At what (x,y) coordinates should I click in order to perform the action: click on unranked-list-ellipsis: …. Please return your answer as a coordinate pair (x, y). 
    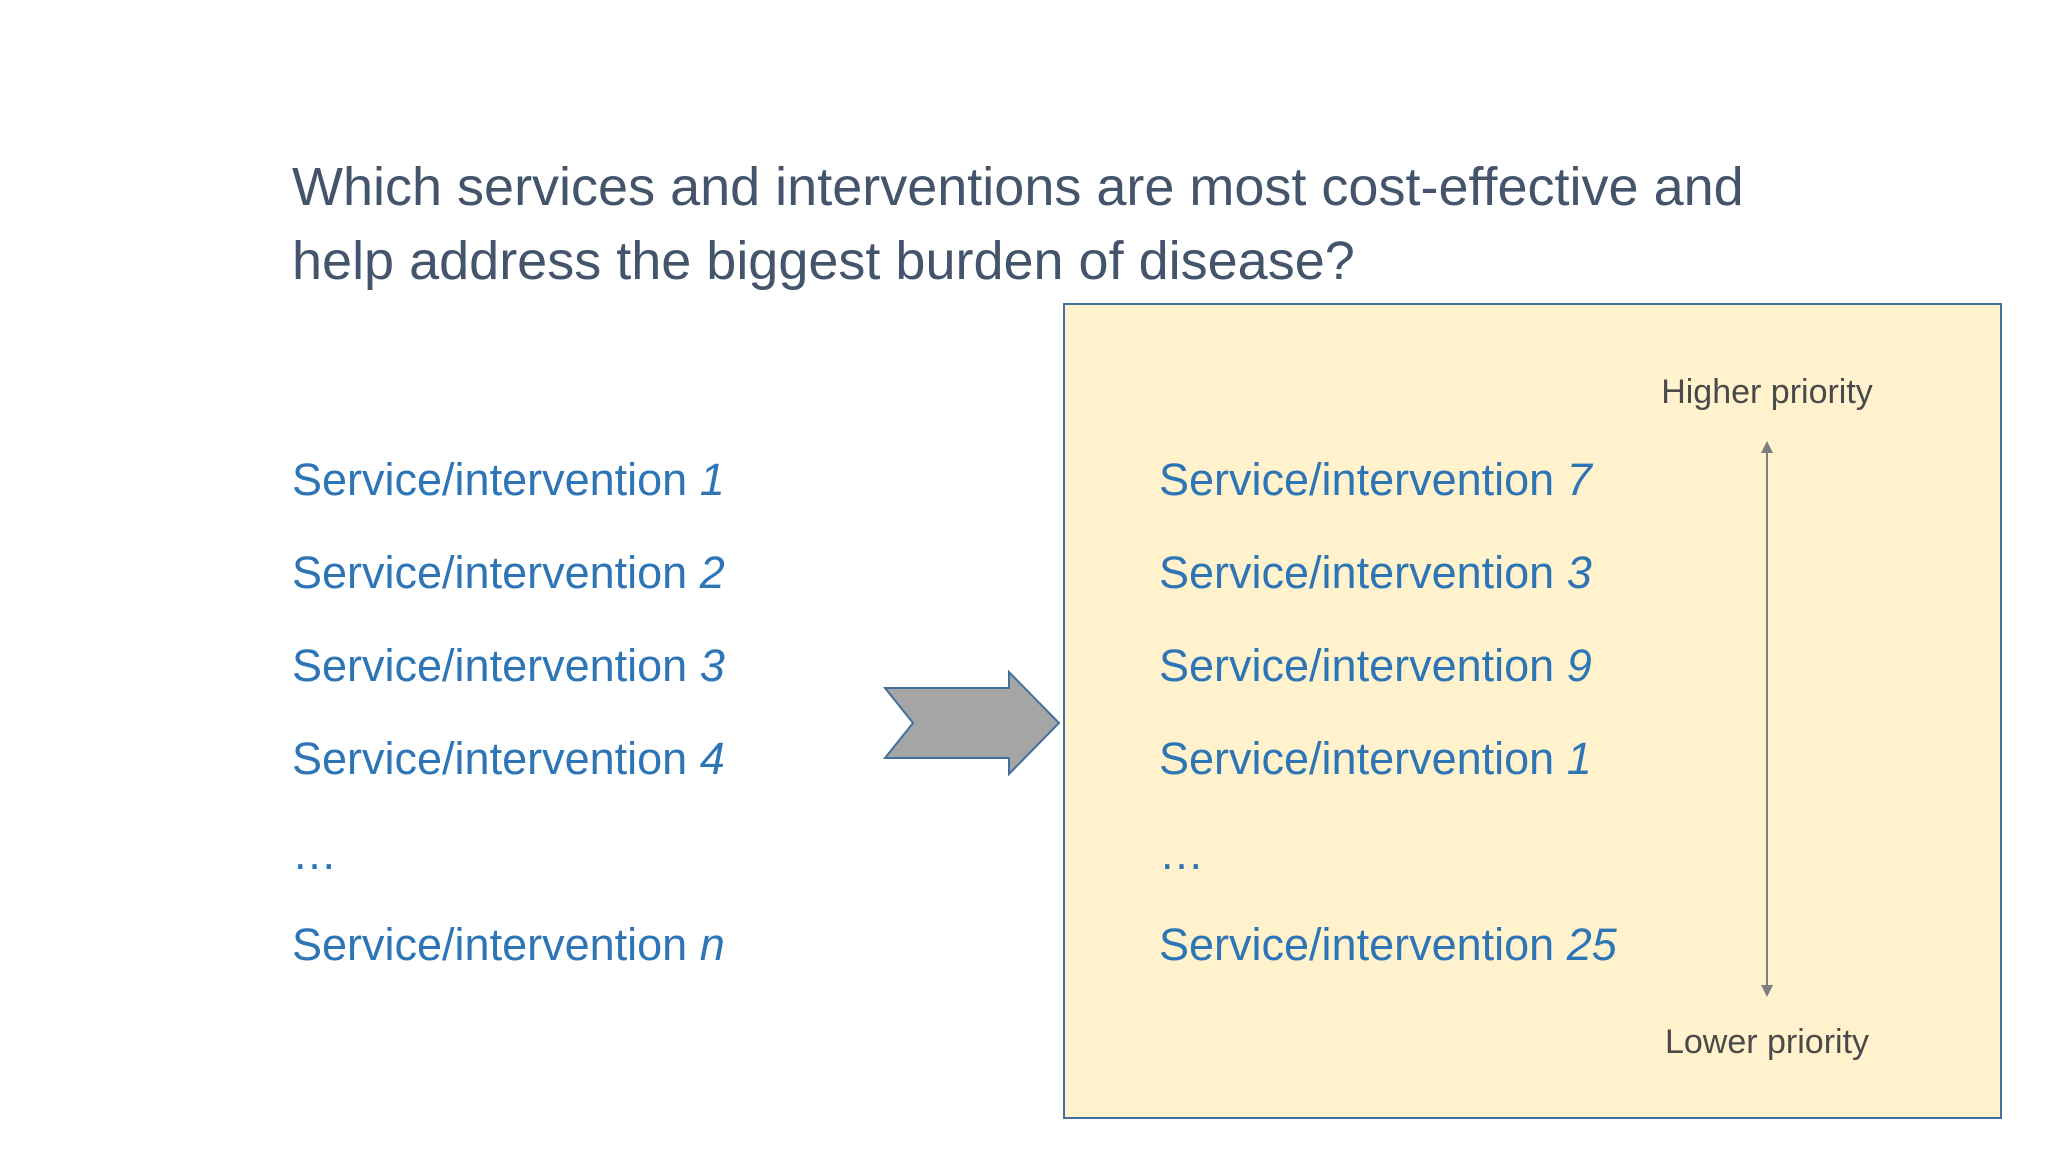
    Looking at the image, I should click on (314, 853).